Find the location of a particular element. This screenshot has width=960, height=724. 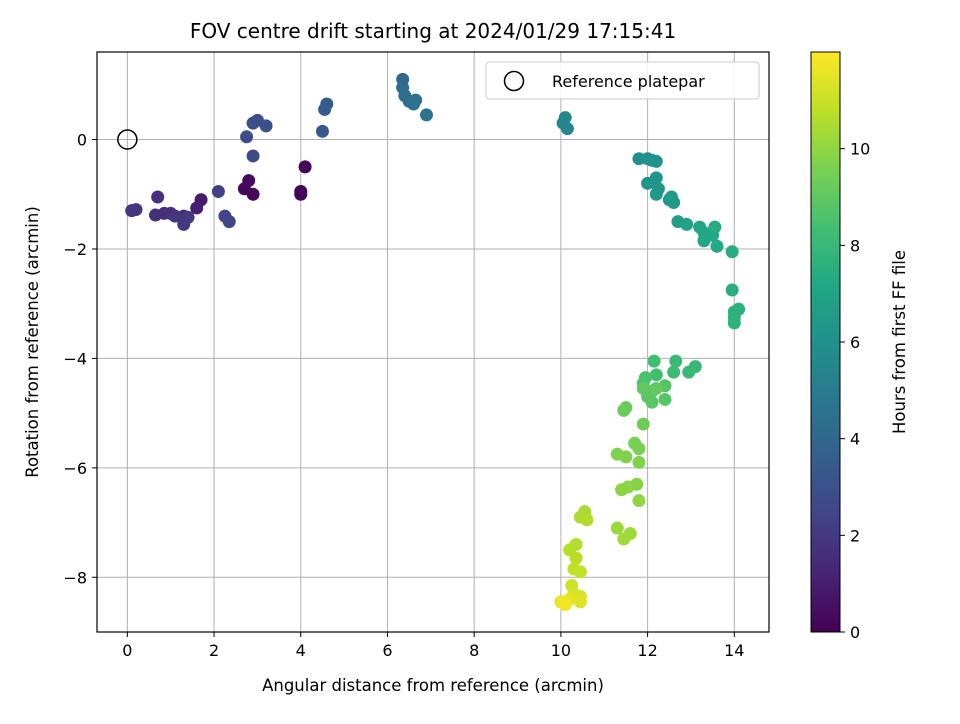

x-tick-label: 10 is located at coordinates (561, 650).